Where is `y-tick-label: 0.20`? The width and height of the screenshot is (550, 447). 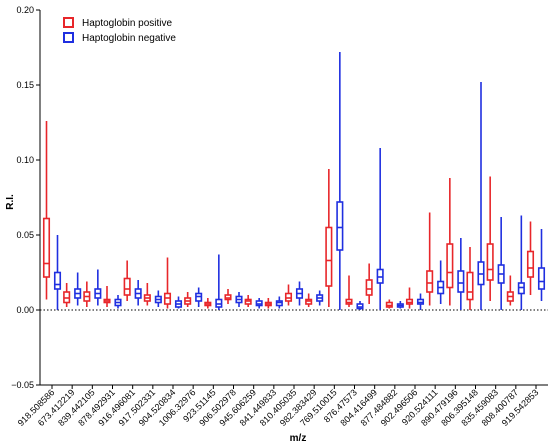
y-tick-label: 0.20 is located at coordinates (25, 10).